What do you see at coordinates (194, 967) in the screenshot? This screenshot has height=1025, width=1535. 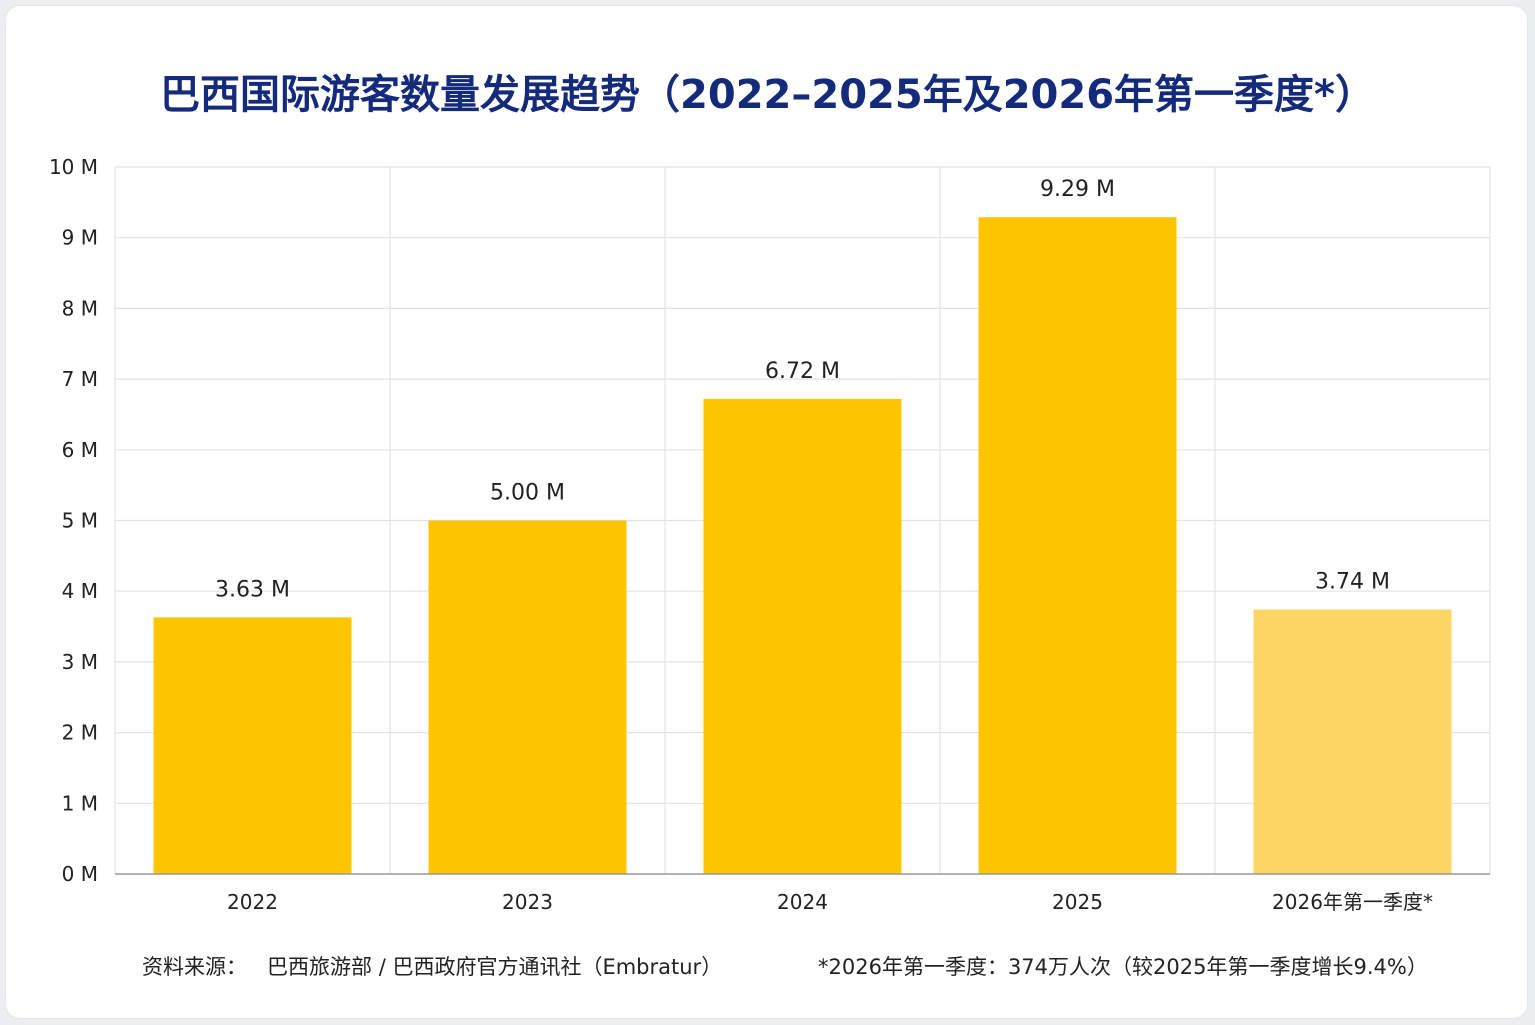 I see `source-label: 资料来源：` at bounding box center [194, 967].